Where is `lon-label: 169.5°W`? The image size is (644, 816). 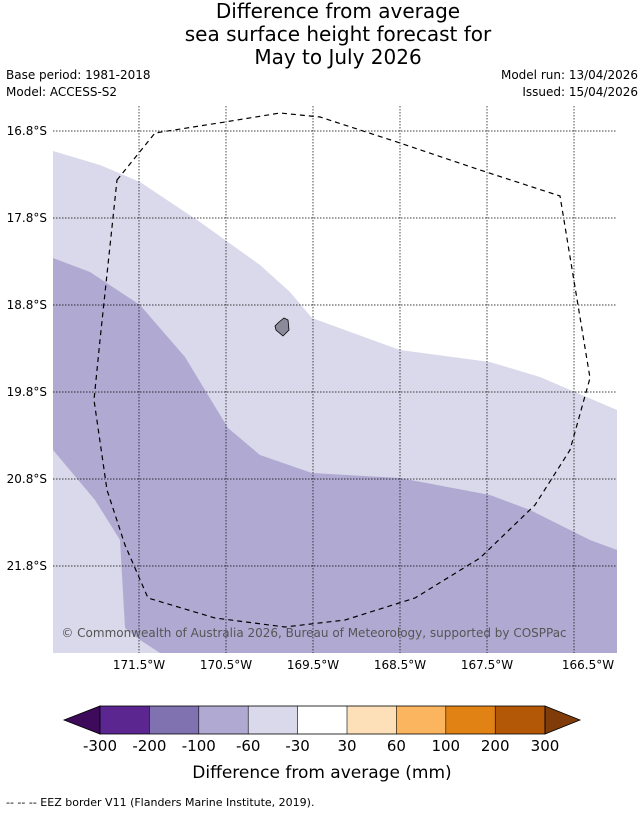 lon-label: 169.5°W is located at coordinates (313, 665).